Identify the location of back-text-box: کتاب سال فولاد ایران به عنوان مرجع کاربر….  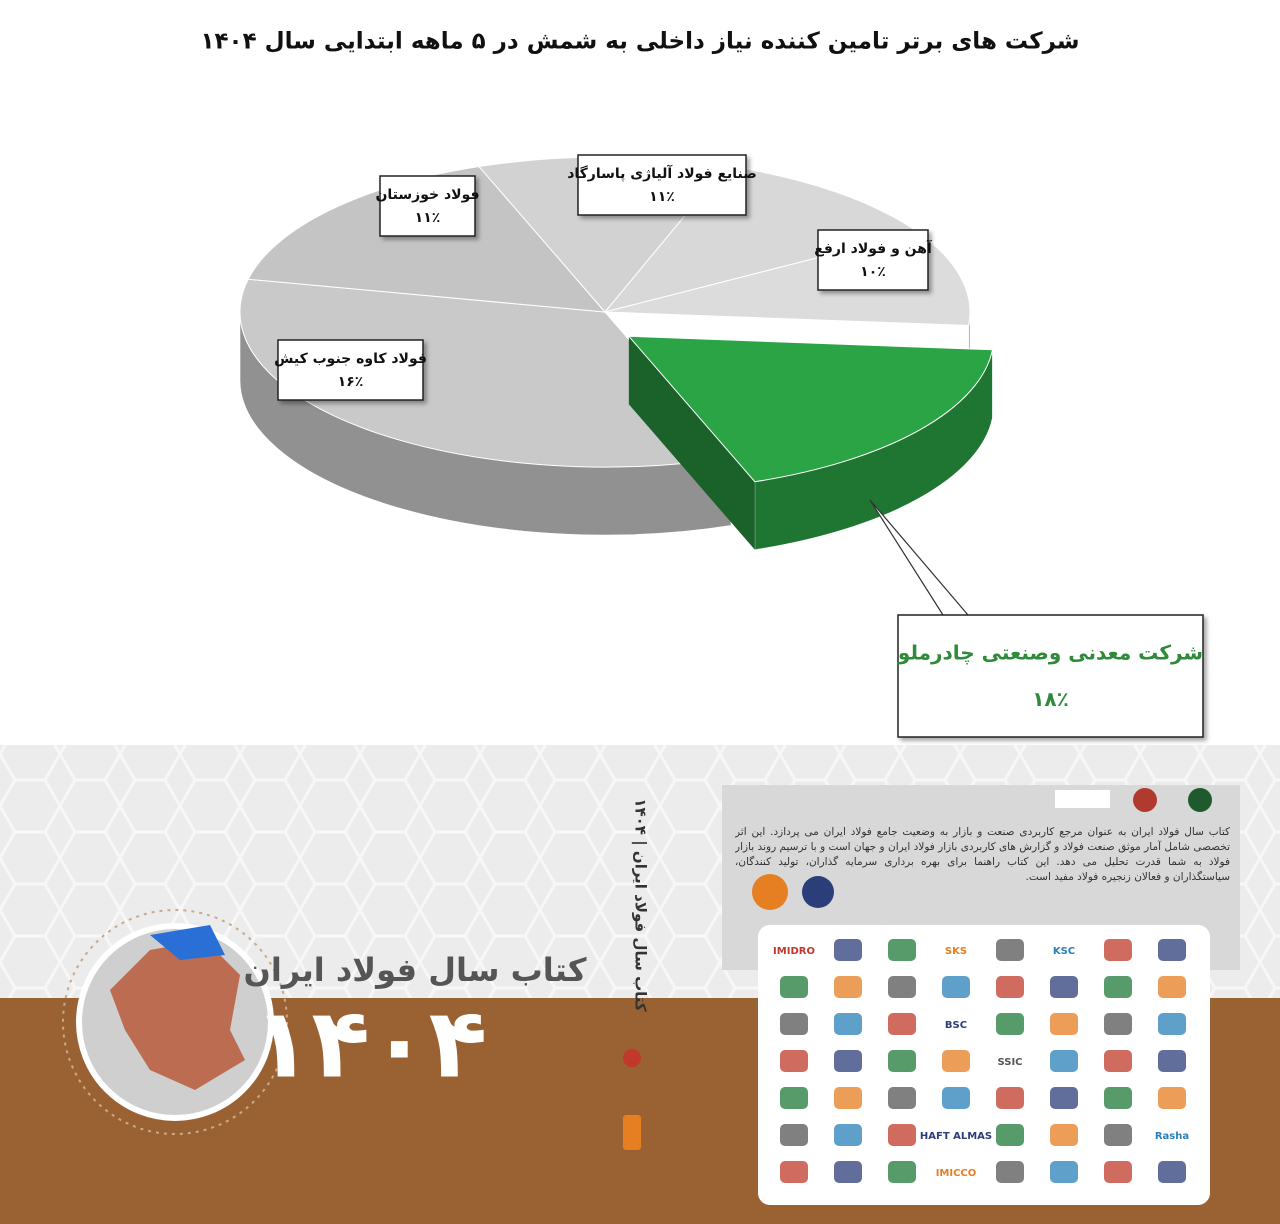
(982, 854).